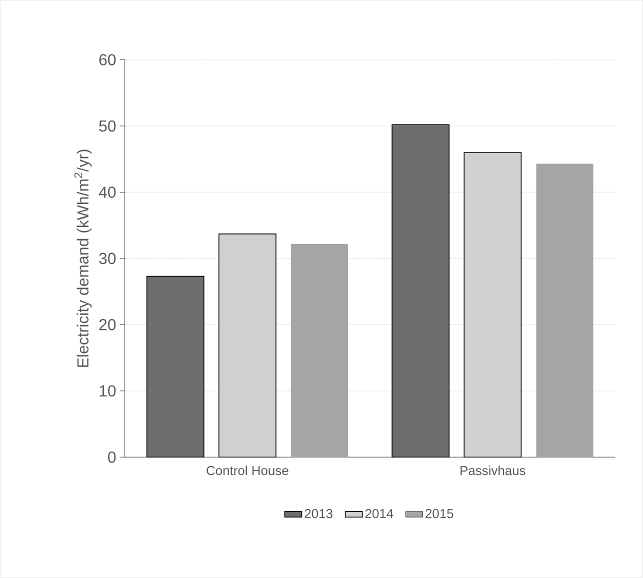  I want to click on y-tick-label: 50, so click(107, 126).